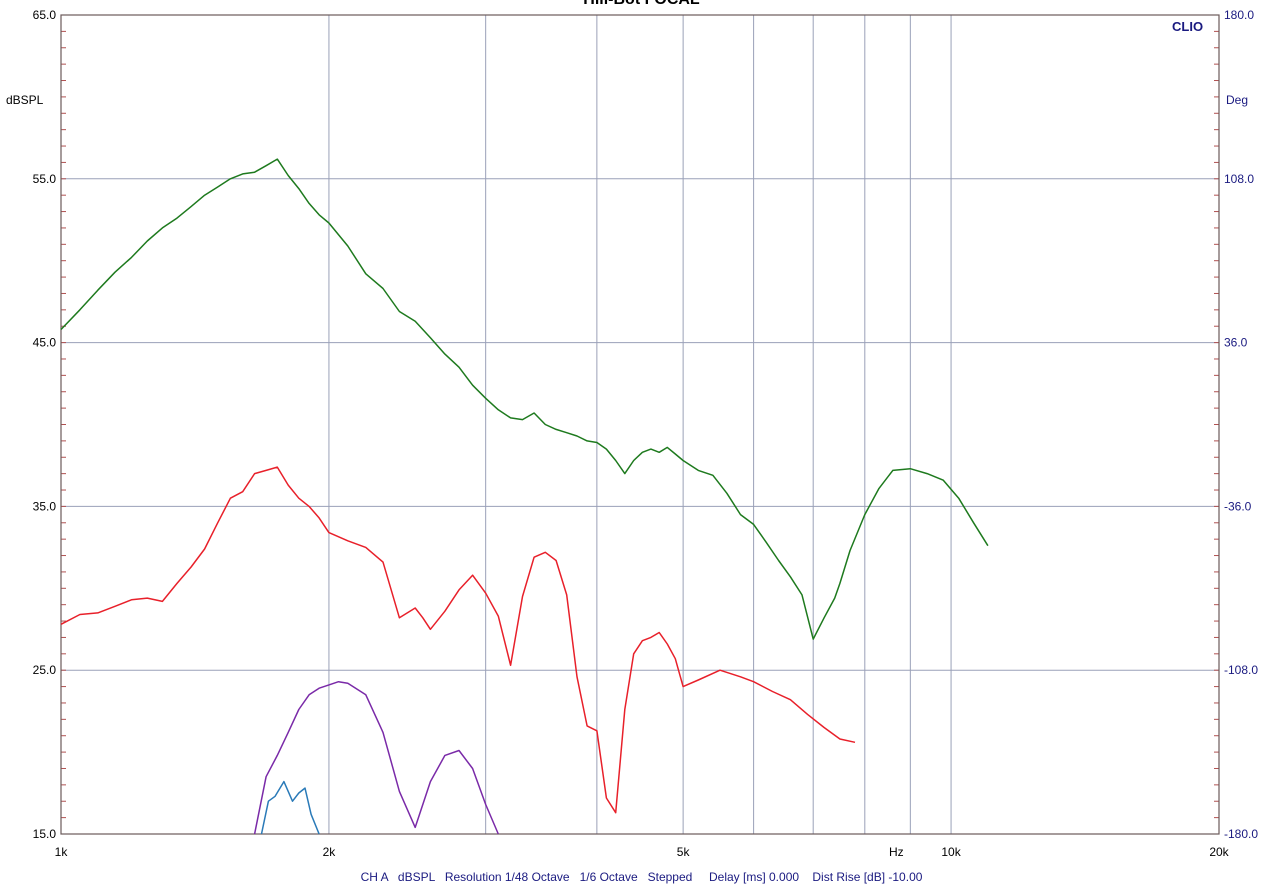 Image resolution: width=1283 pixels, height=890 pixels. What do you see at coordinates (45, 670) in the screenshot?
I see `y-tick-label: 25.0` at bounding box center [45, 670].